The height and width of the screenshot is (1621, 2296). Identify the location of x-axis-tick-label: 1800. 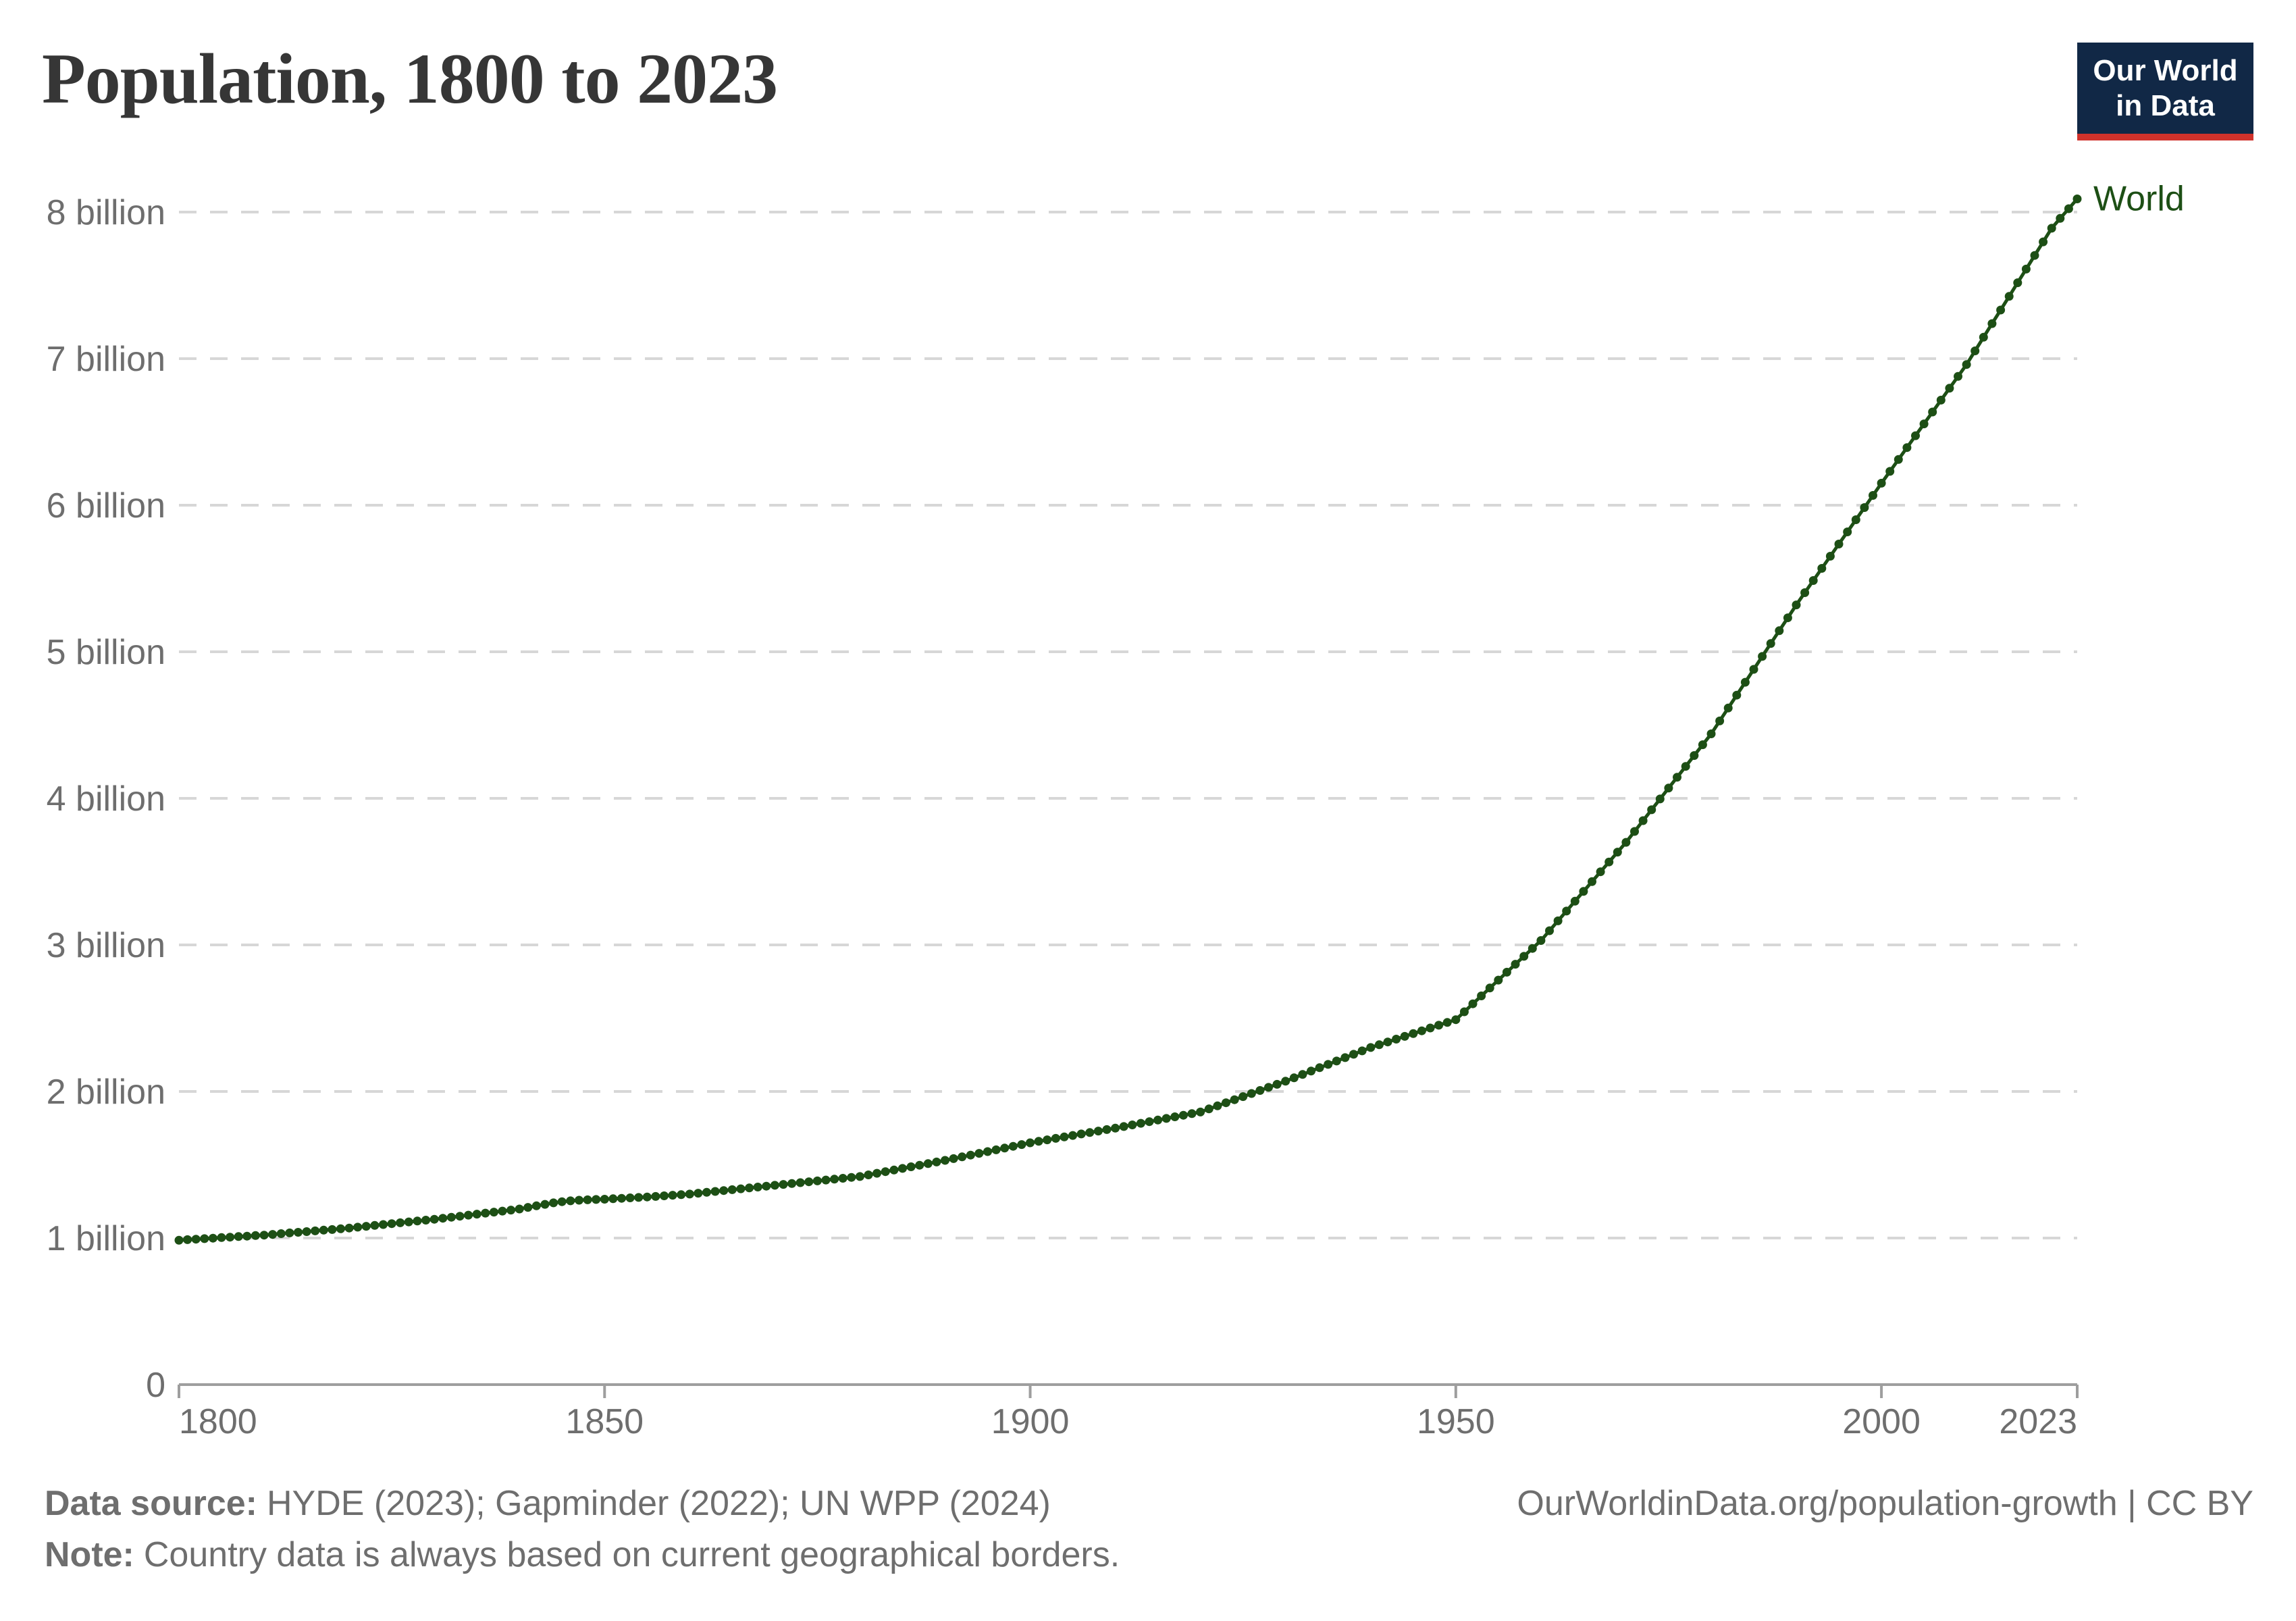
(218, 1421).